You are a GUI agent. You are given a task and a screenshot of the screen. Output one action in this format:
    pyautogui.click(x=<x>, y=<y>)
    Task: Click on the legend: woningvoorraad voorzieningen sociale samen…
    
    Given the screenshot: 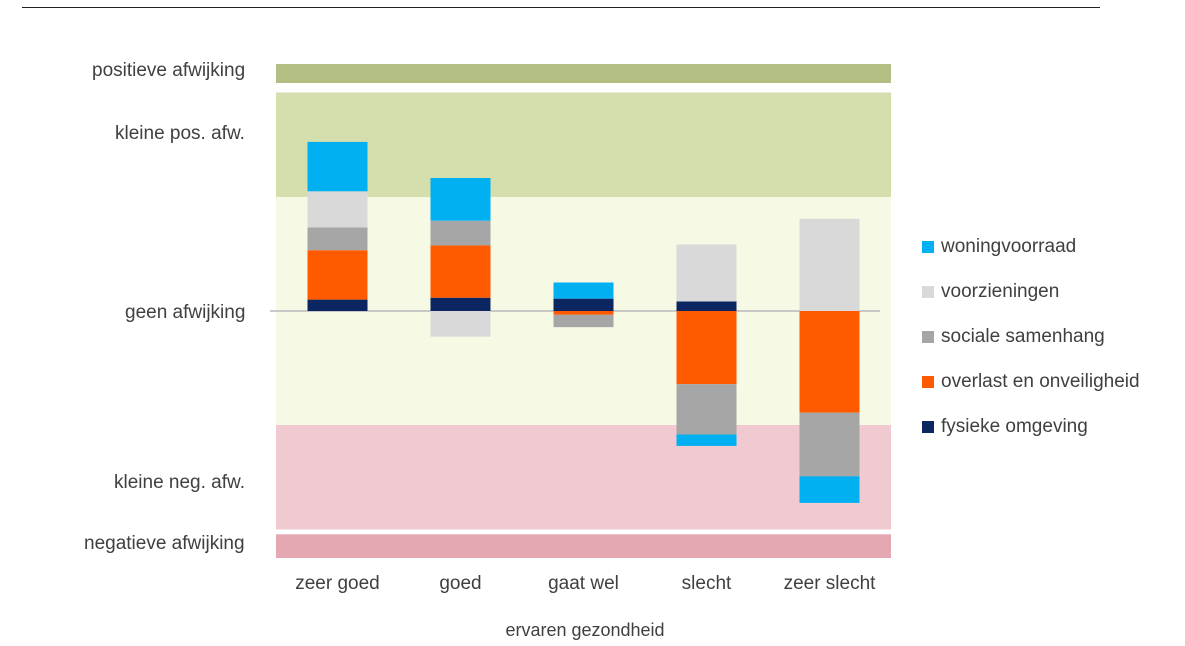 What is the action you would take?
    pyautogui.click(x=1031, y=336)
    